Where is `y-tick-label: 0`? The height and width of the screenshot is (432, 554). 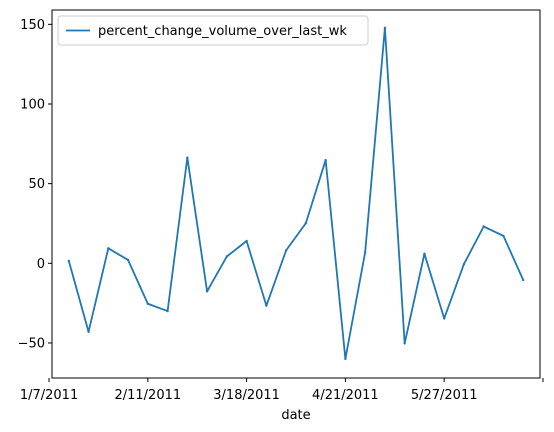
y-tick-label: 0 is located at coordinates (41, 264).